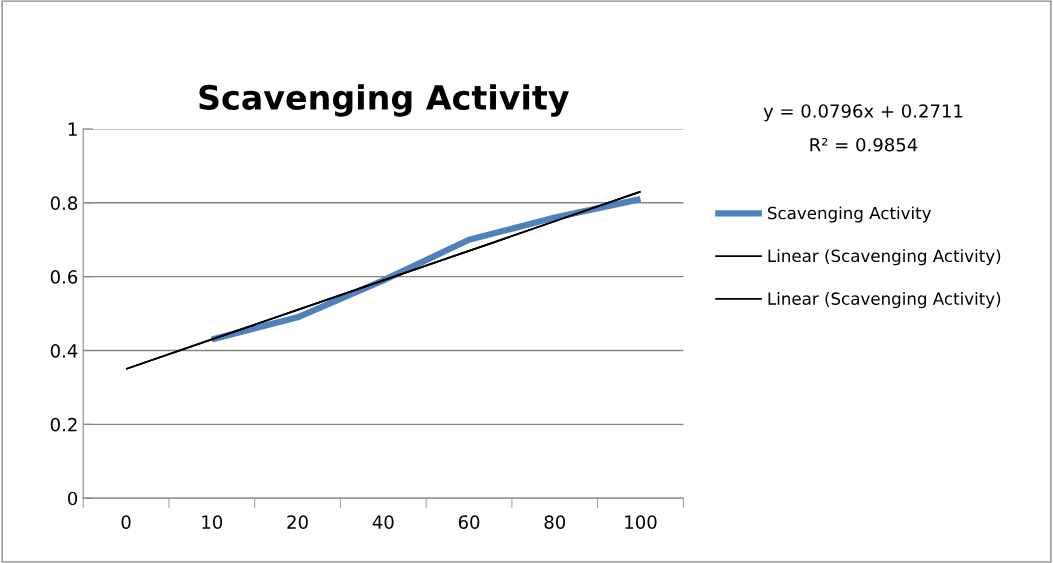 Image resolution: width=1053 pixels, height=563 pixels. I want to click on text: y = 0.0796x + 0.2711, so click(863, 113).